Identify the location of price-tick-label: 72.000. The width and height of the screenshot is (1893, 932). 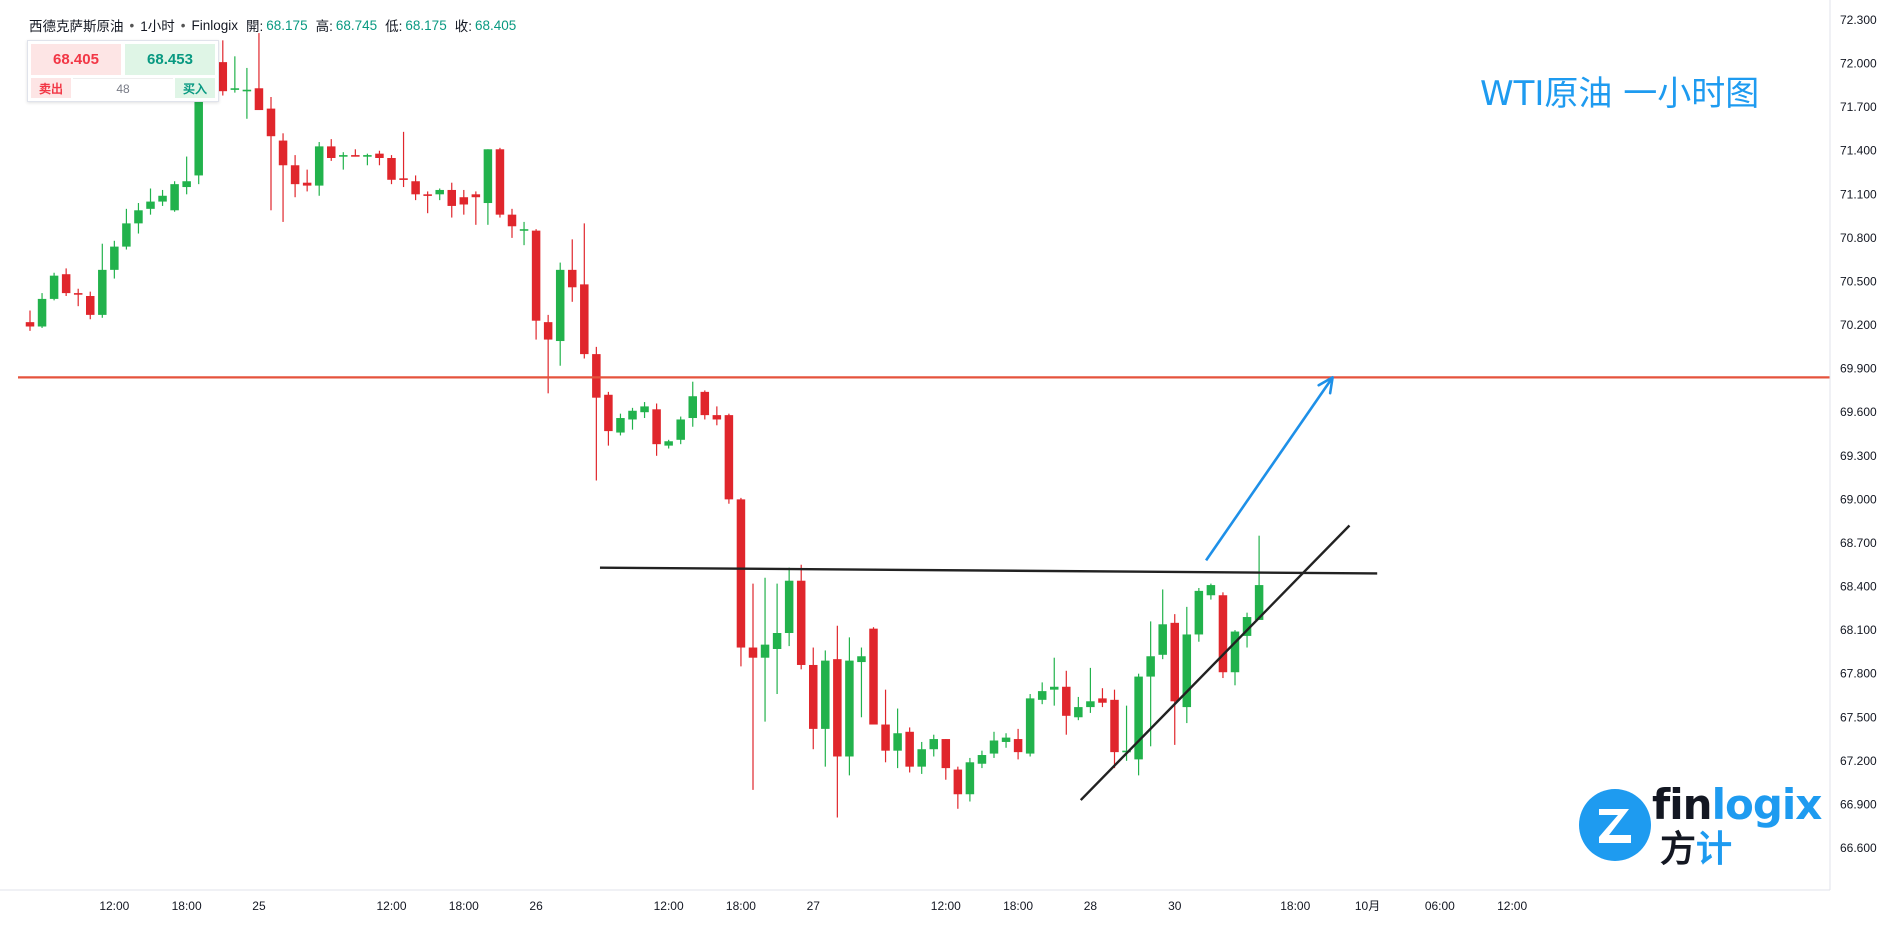
(1858, 64).